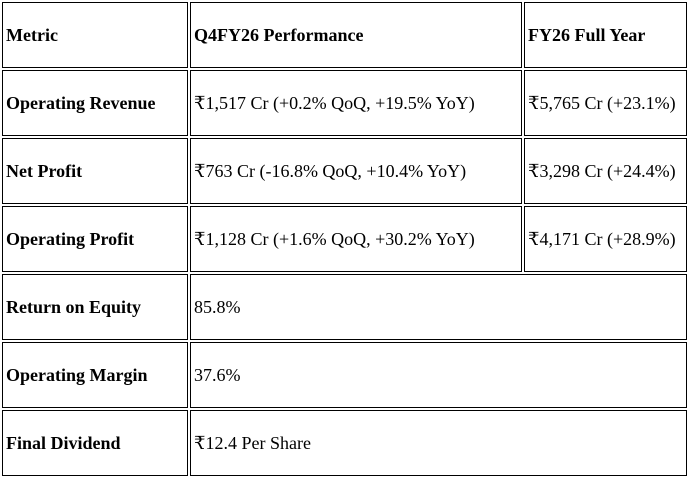  I want to click on table-row: Operating Margin 37.6%, so click(344, 375).